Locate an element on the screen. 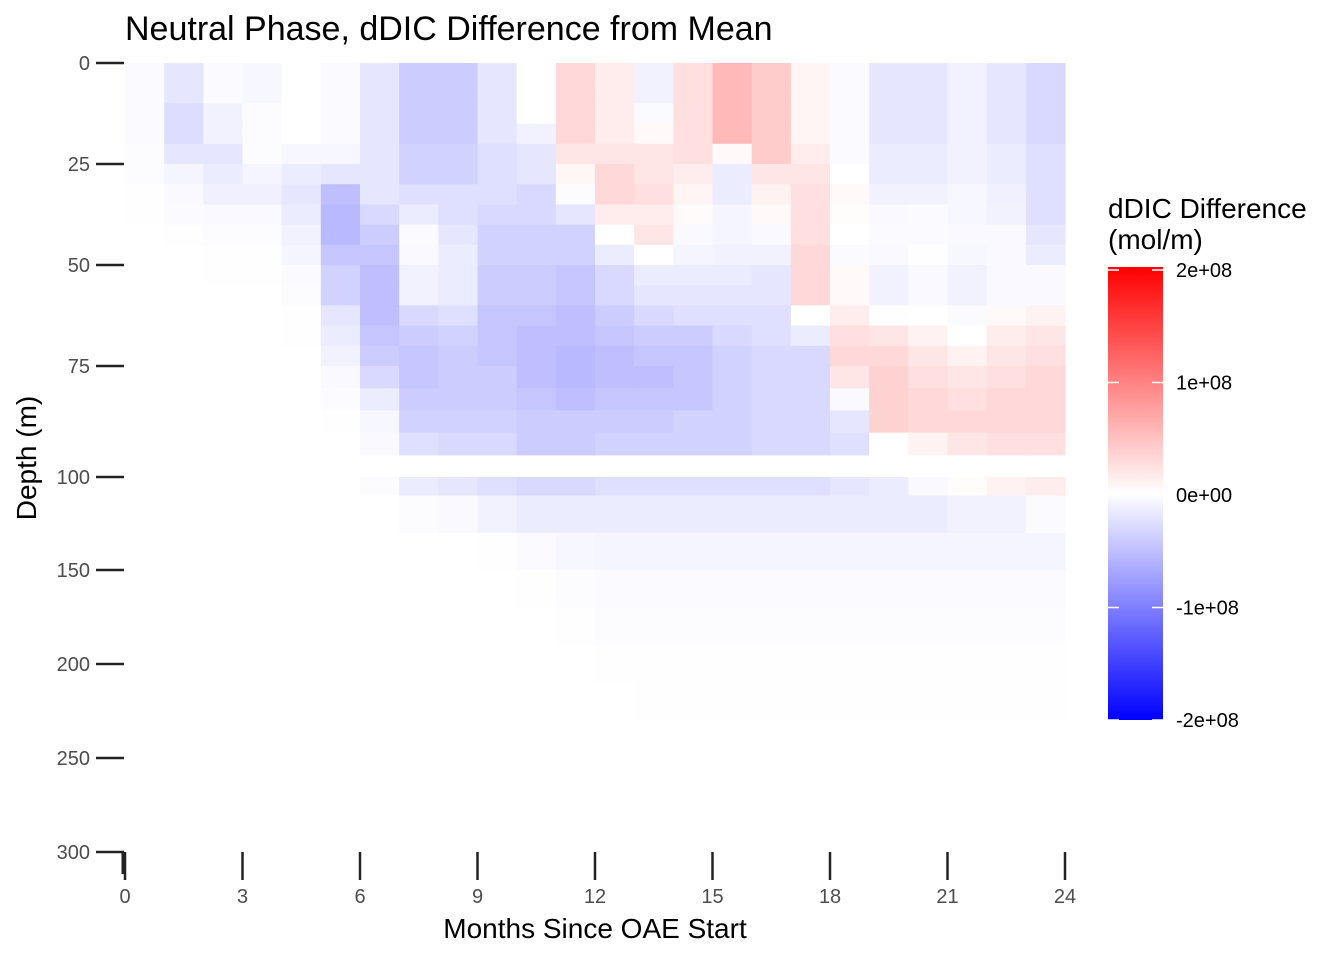 This screenshot has height=960, width=1344. x-axis-title: Months Since OAE Start is located at coordinates (595, 928).